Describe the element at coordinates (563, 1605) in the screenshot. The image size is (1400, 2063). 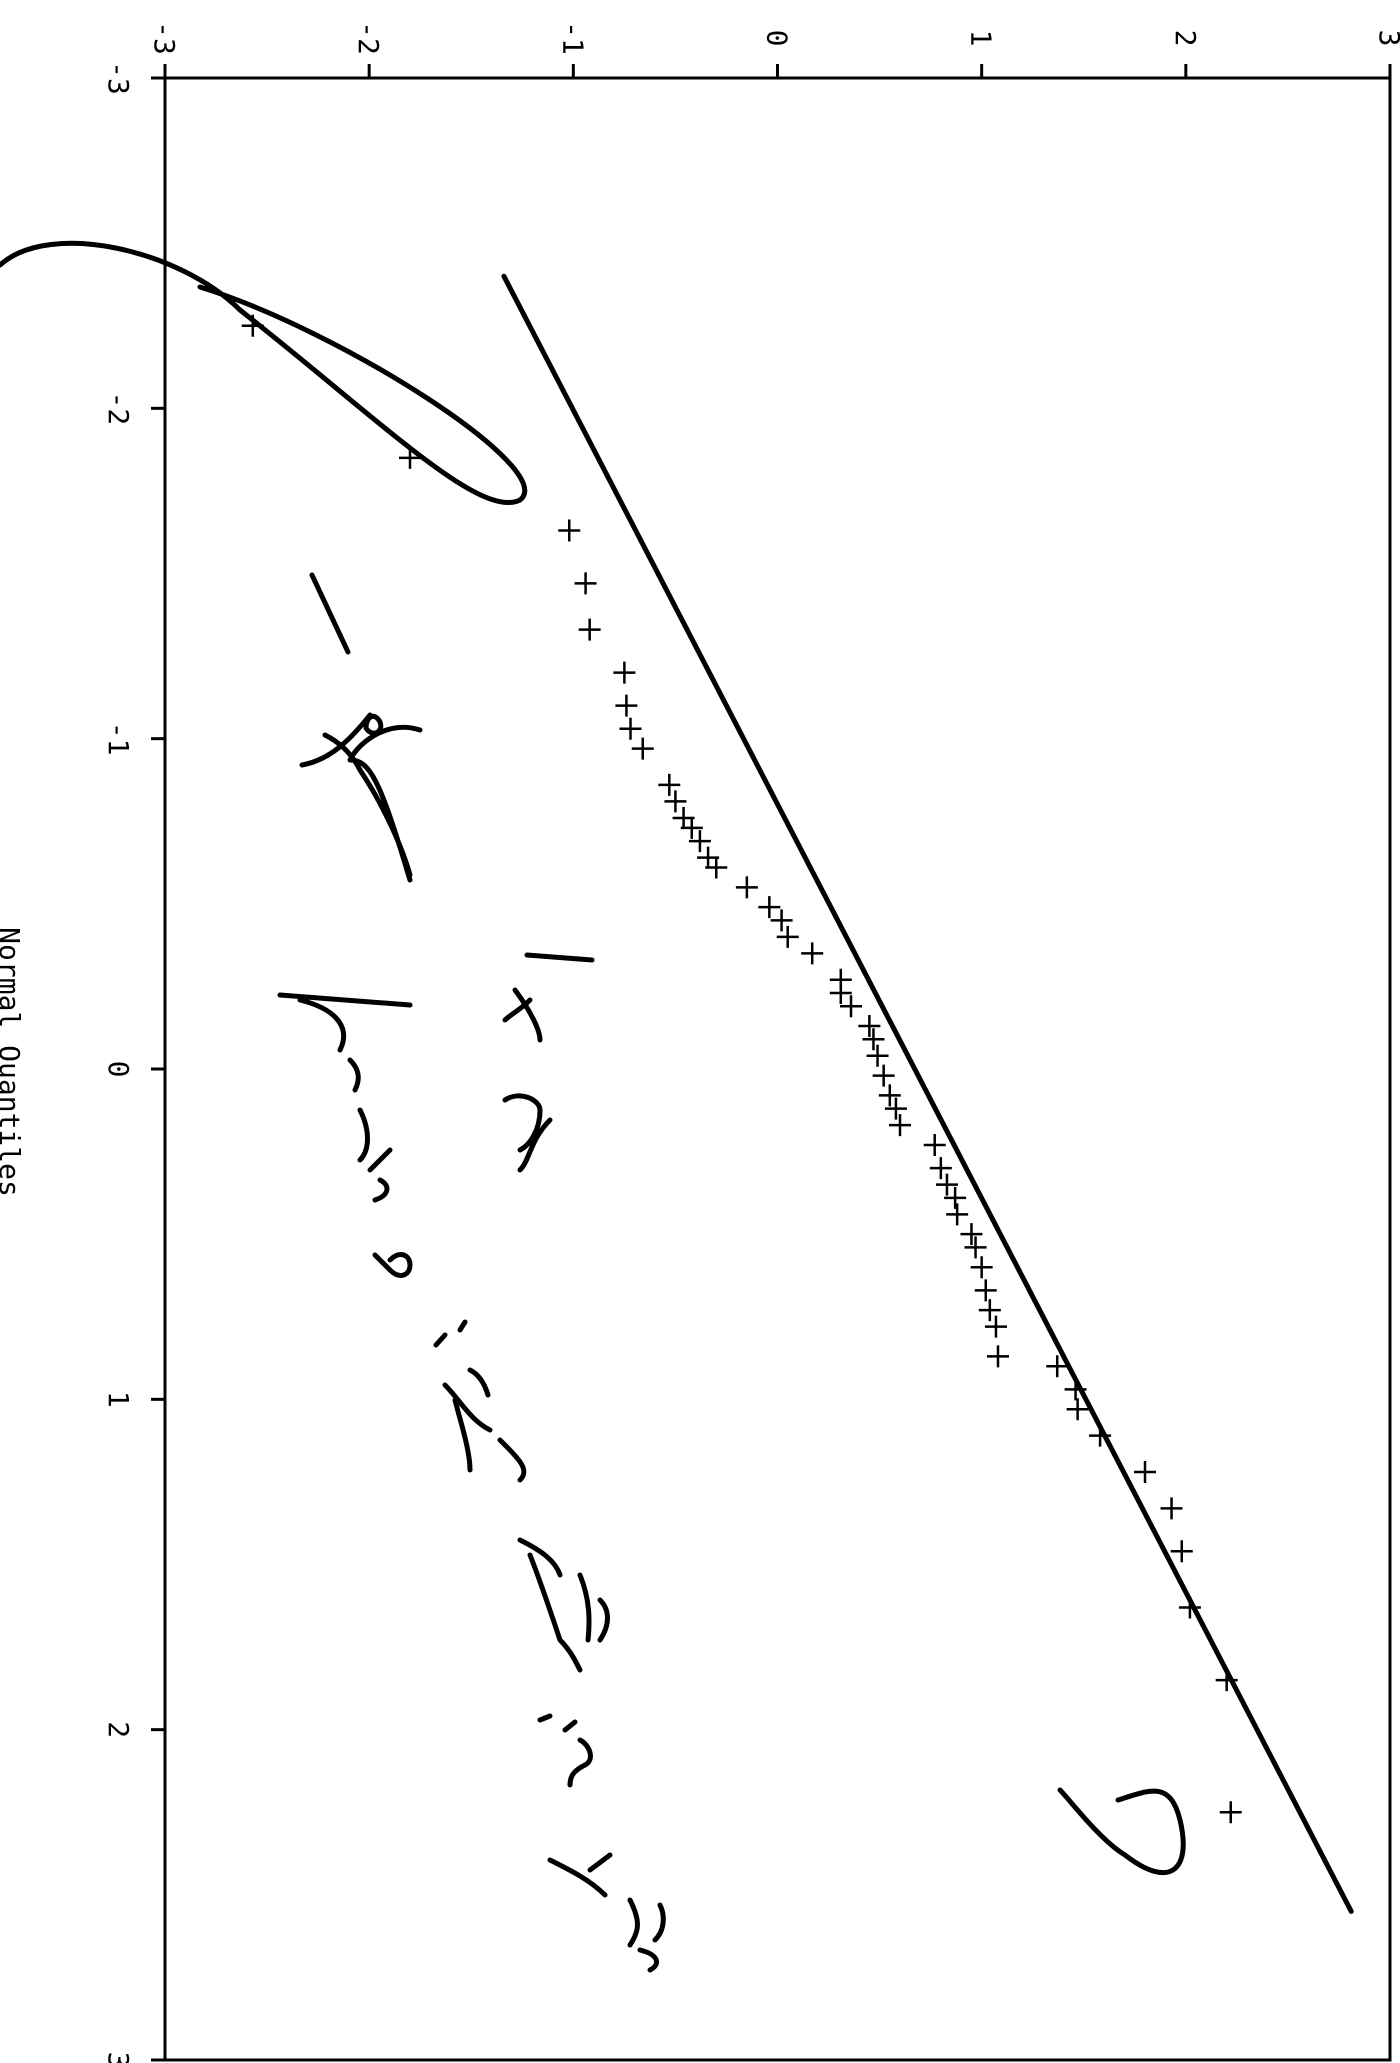
I see `handwriting-word-off` at that location.